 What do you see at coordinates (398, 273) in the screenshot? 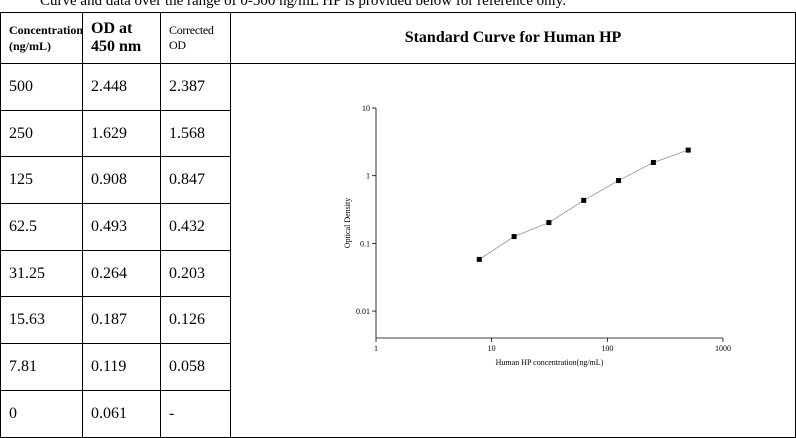
I see `table-row: 31.25 0.264 0.203` at bounding box center [398, 273].